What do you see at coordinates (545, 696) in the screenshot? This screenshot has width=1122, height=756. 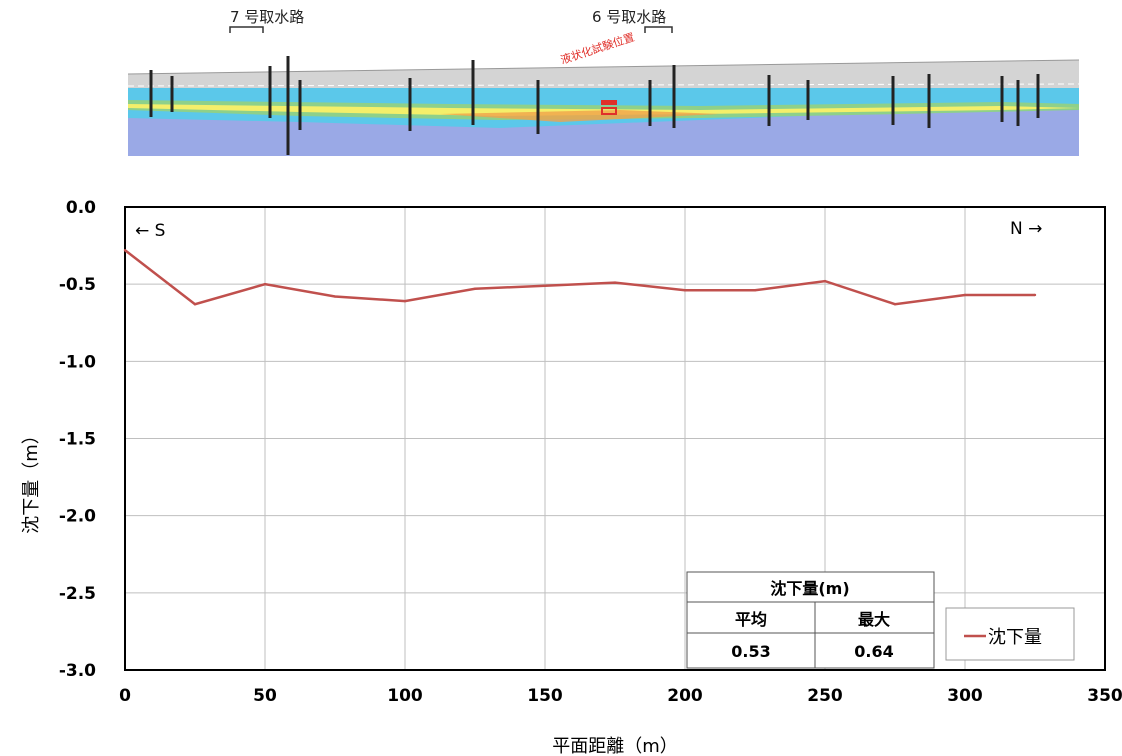 I see `x-tick-label: 150` at bounding box center [545, 696].